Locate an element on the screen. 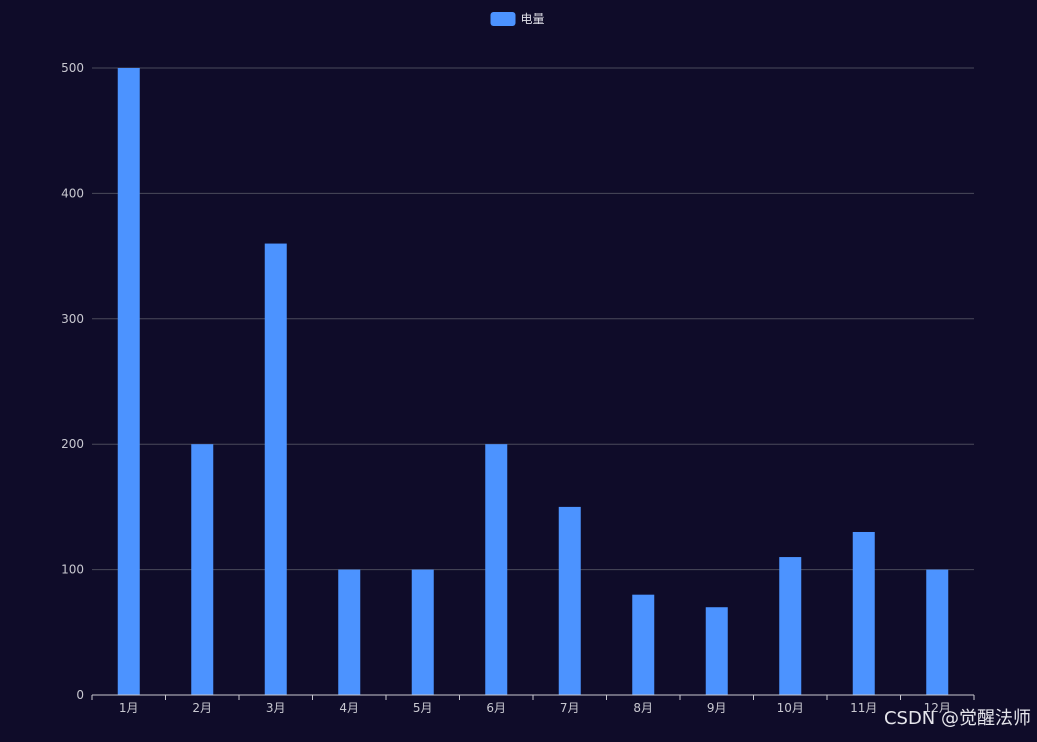 The width and height of the screenshot is (1037, 742). x-axis: 1月 2月 3月 4月 5月 6月 7月 8月 9月 10月 11月 12月 is located at coordinates (533, 704).